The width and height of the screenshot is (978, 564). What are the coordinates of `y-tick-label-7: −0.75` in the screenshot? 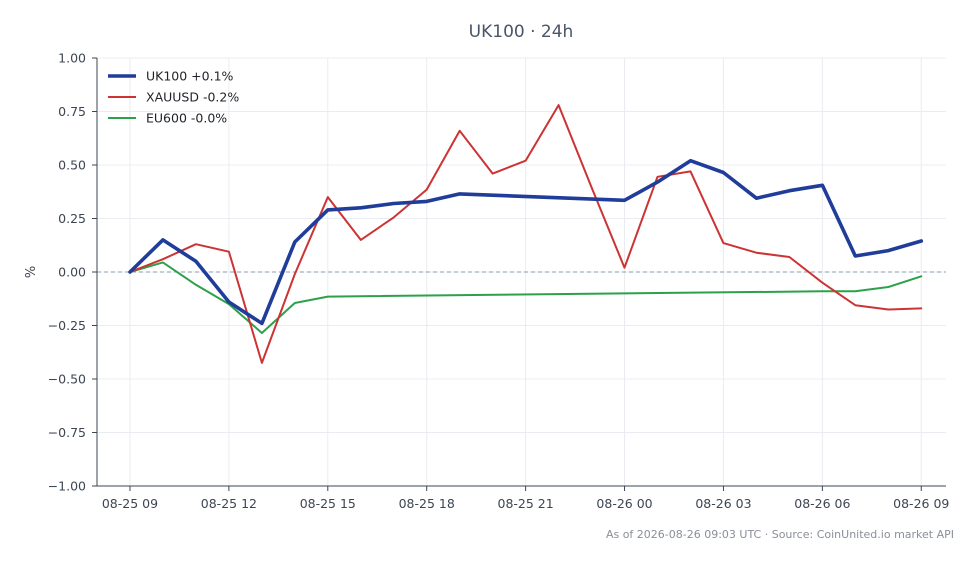 It's located at (67, 432).